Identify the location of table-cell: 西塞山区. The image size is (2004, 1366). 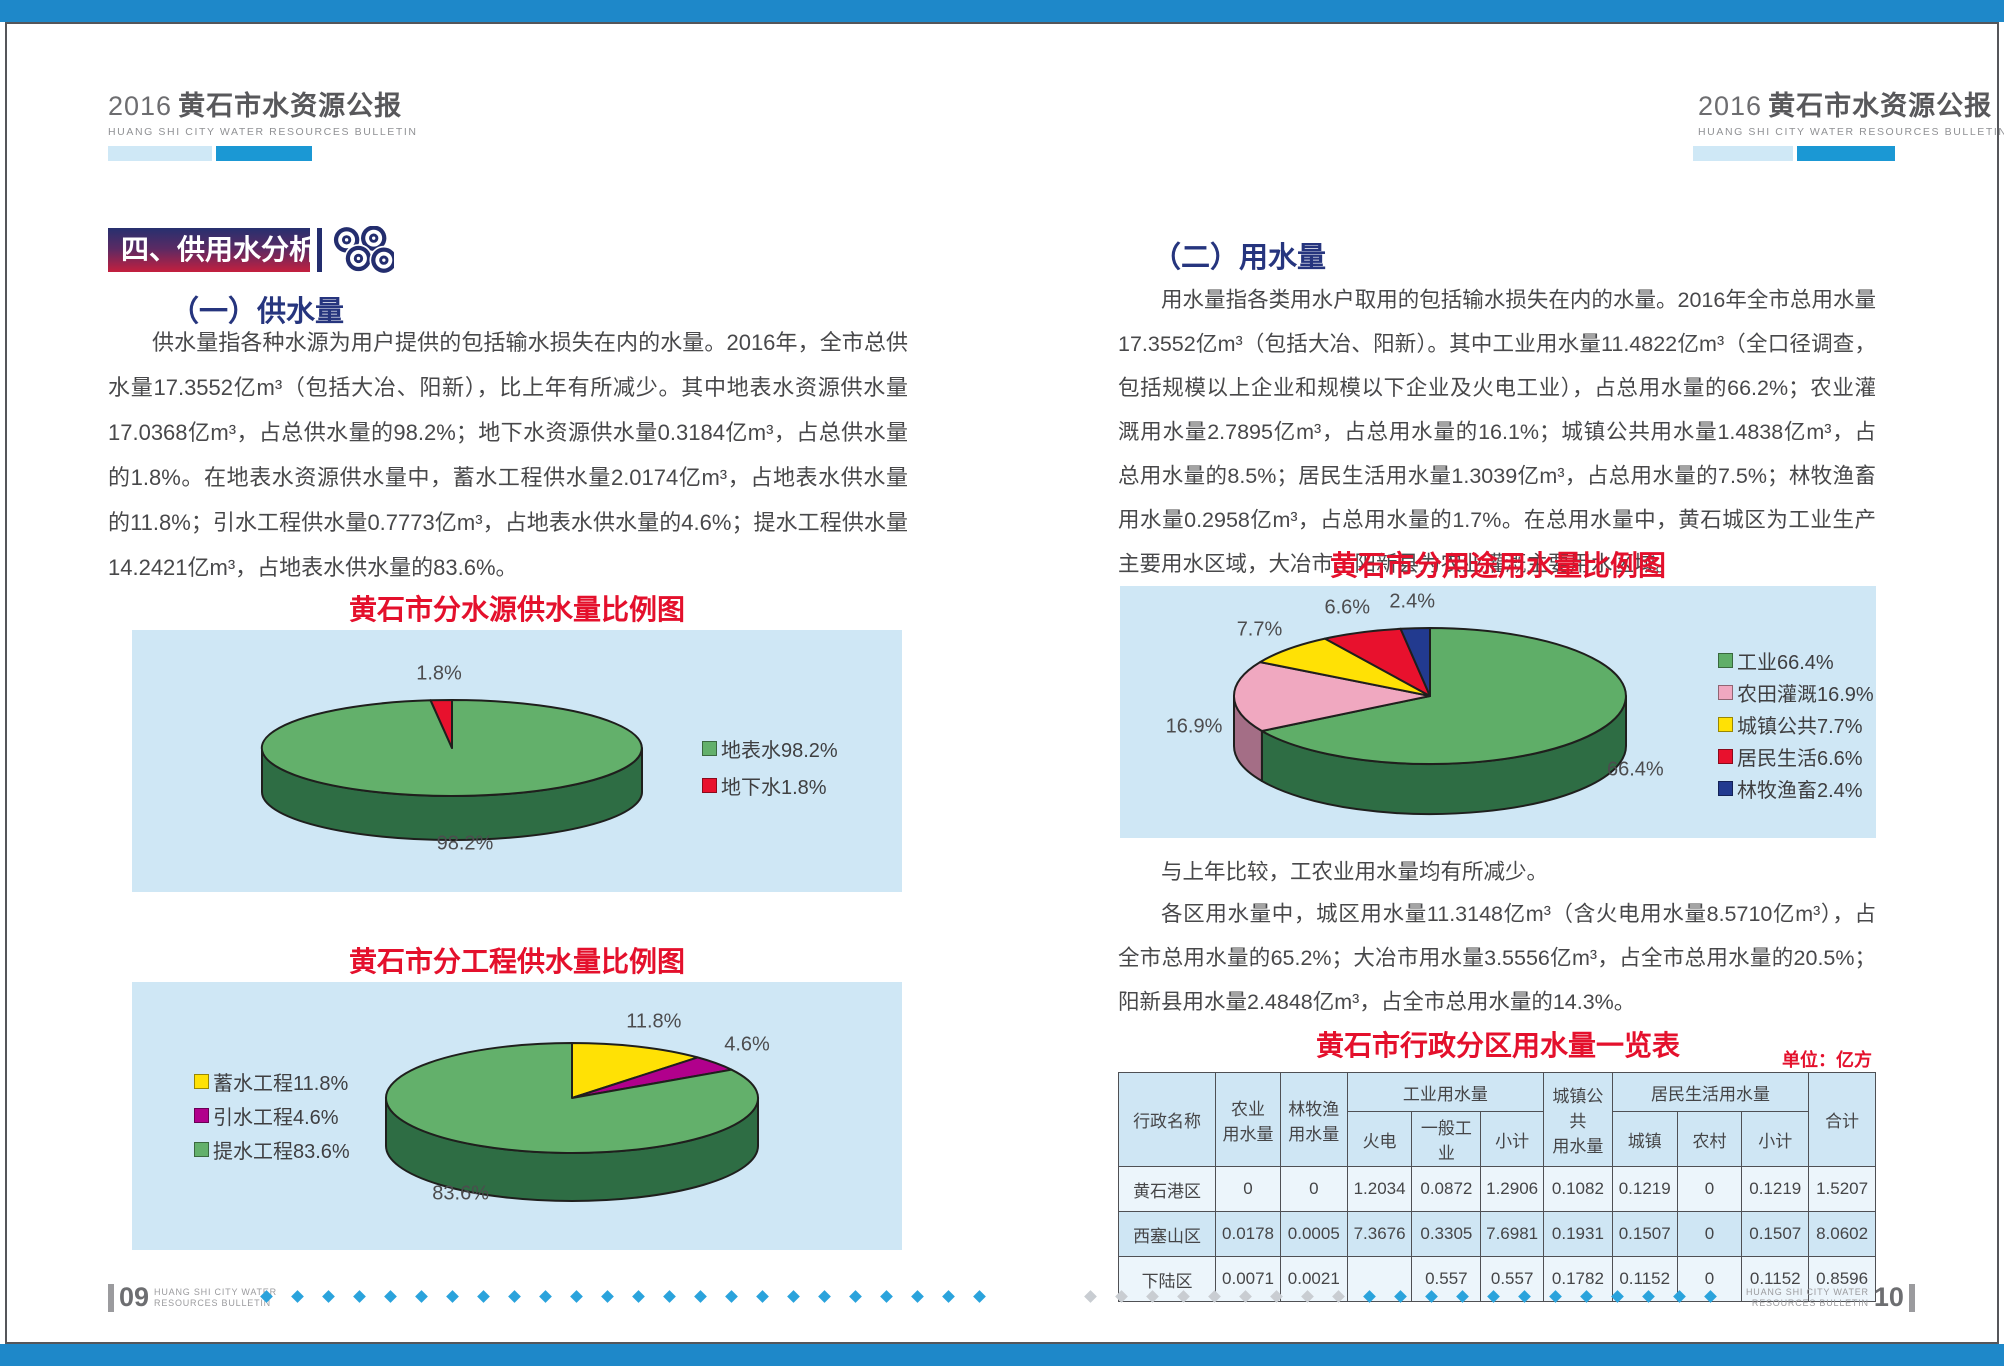
(1167, 1234).